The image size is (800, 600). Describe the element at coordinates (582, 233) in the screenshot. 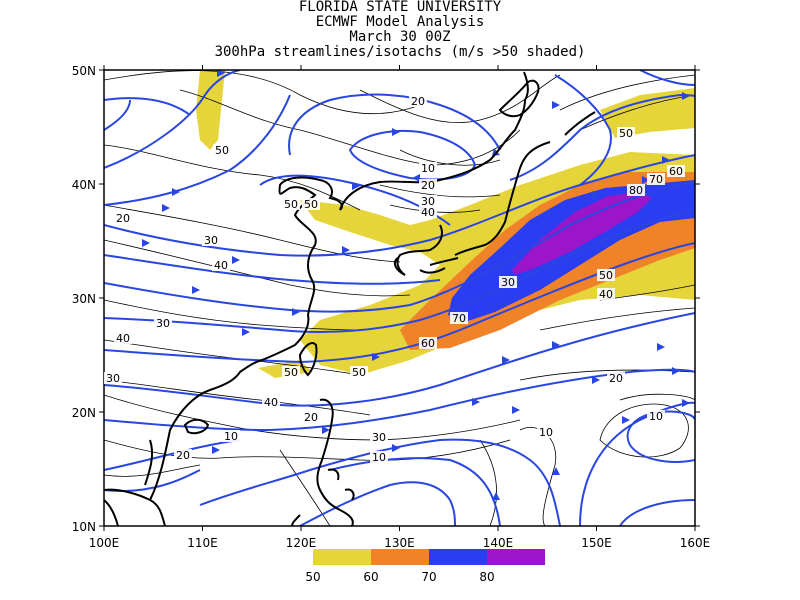

I see `isotach-80-region` at that location.